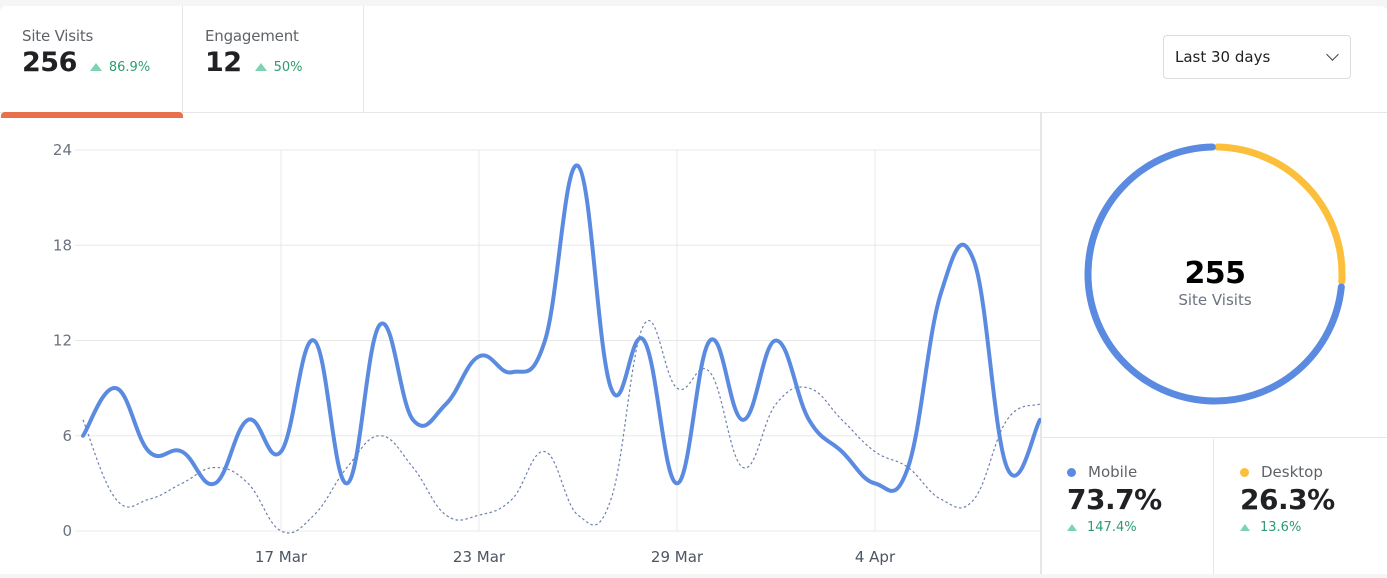 Image resolution: width=1387 pixels, height=578 pixels. I want to click on svg-text: 6, so click(67, 436).